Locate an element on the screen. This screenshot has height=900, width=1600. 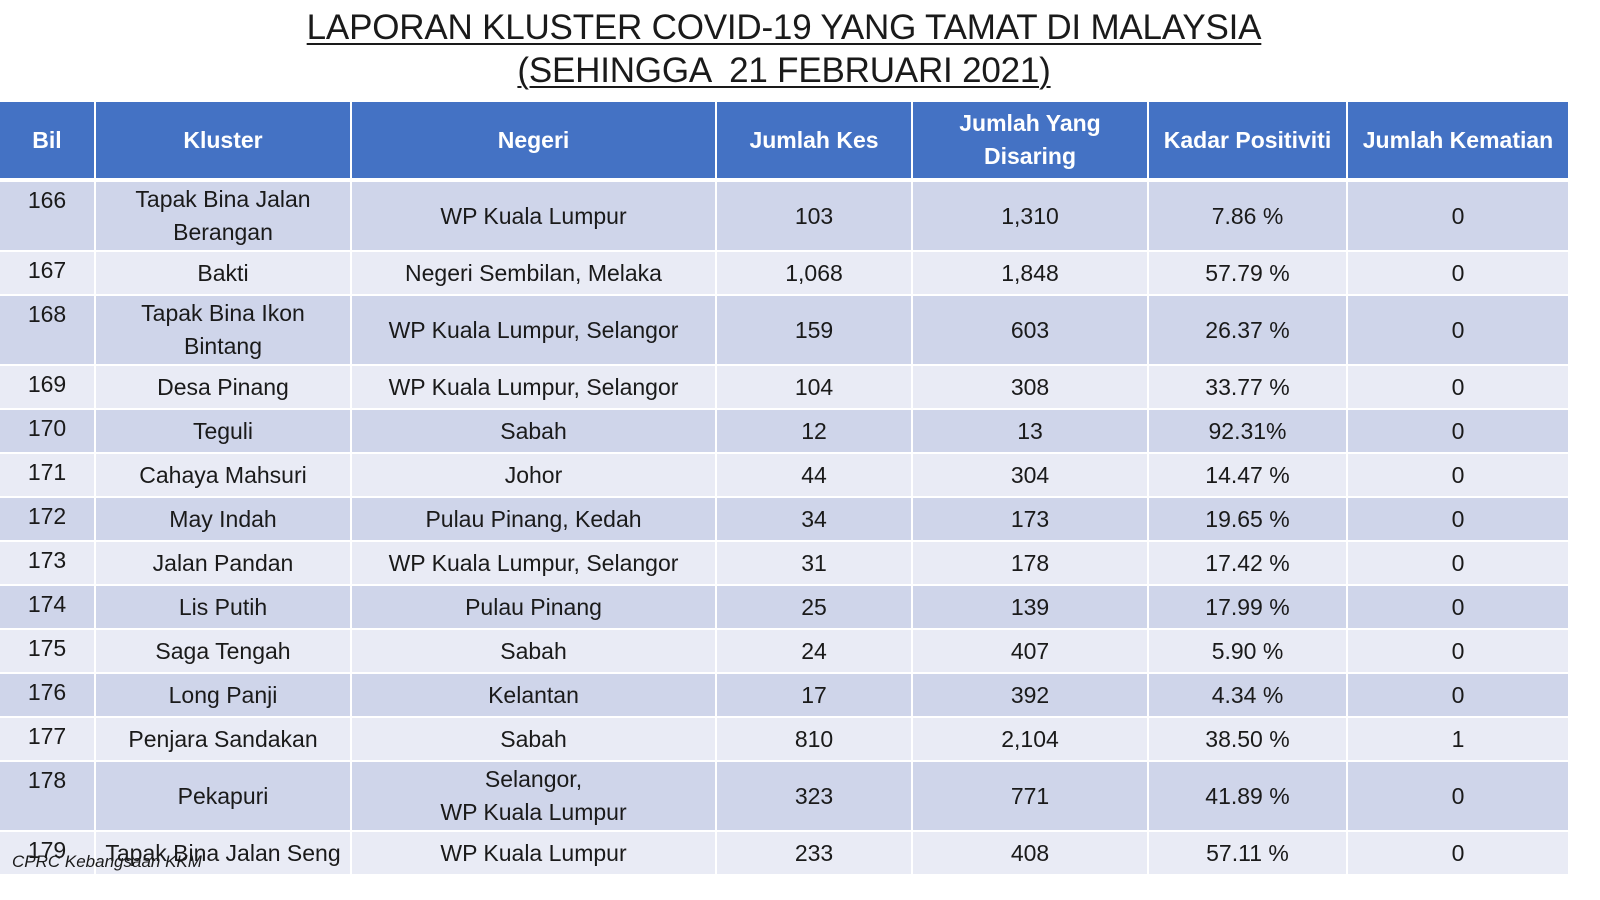
table-row: 171 Cahaya Mahsuri Johor 44 304 14.47 % 0 is located at coordinates (784, 475).